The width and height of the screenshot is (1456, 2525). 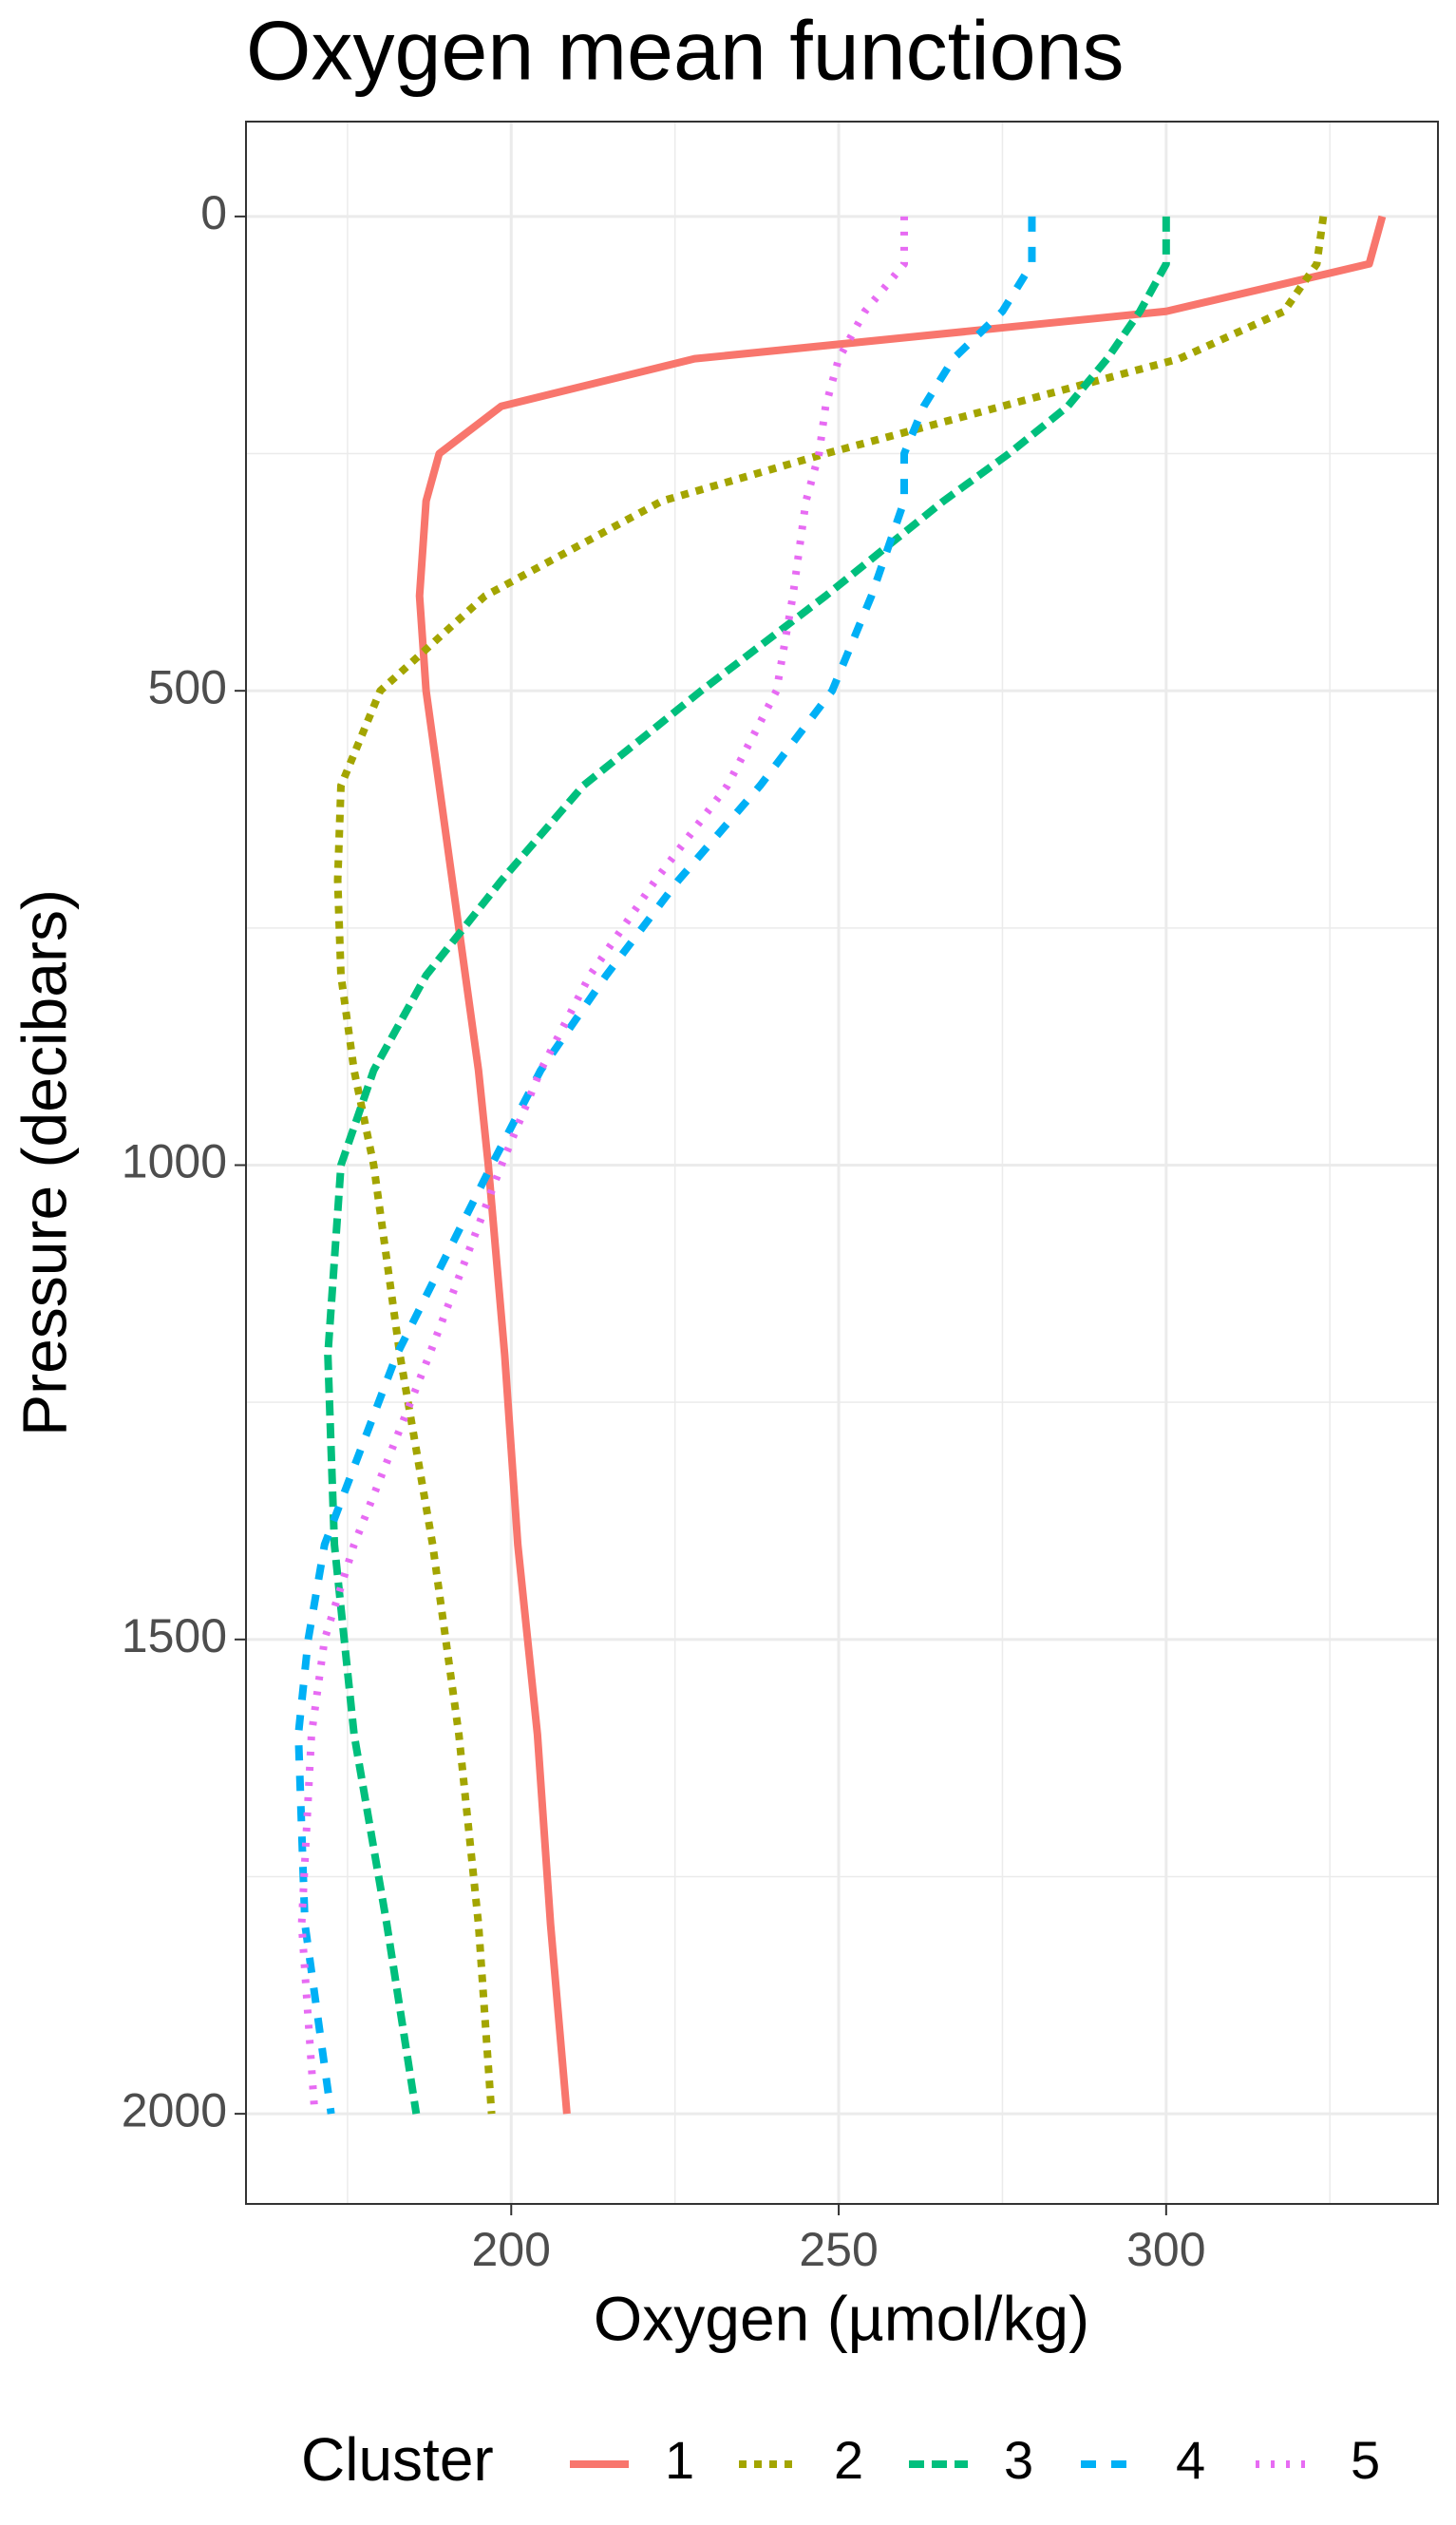 What do you see at coordinates (679, 2460) in the screenshot?
I see `legend-label: 1` at bounding box center [679, 2460].